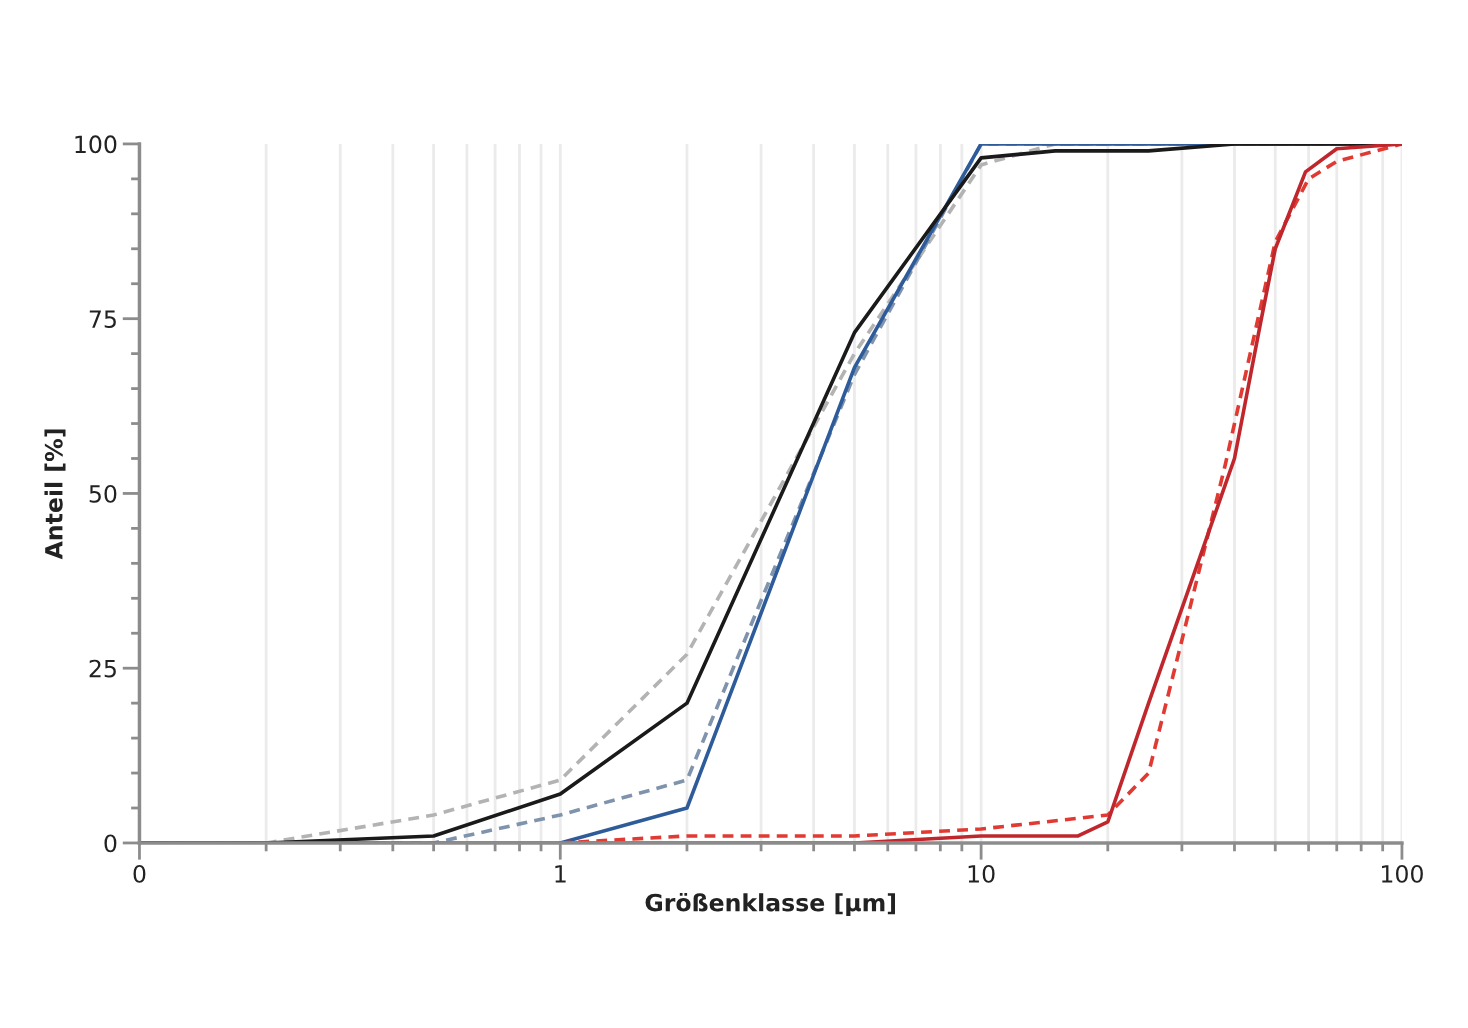 The width and height of the screenshot is (1468, 1028). I want to click on y-tick-label: 0, so click(110, 843).